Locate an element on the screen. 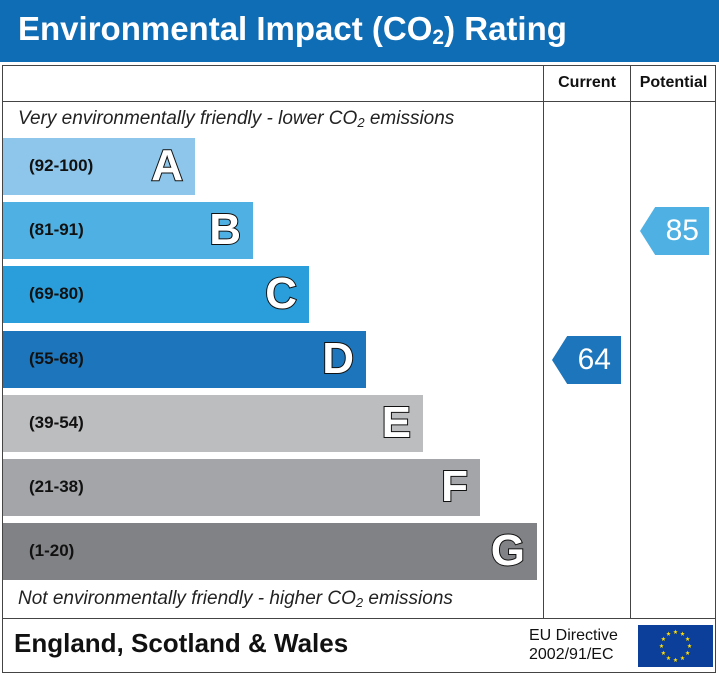 This screenshot has width=719, height=675. band-letter: E is located at coordinates (396, 422).